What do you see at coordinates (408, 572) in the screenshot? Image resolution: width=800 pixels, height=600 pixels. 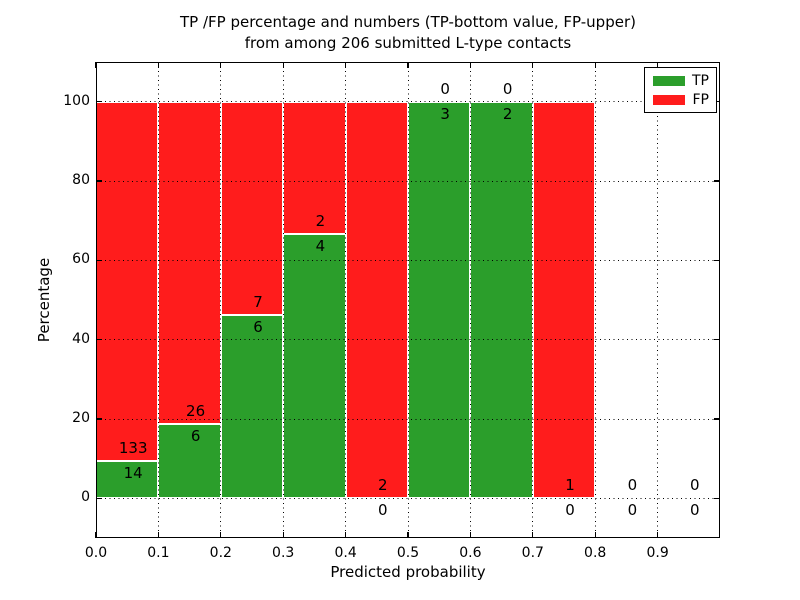 I see `x-axis-label: Predicted probability` at bounding box center [408, 572].